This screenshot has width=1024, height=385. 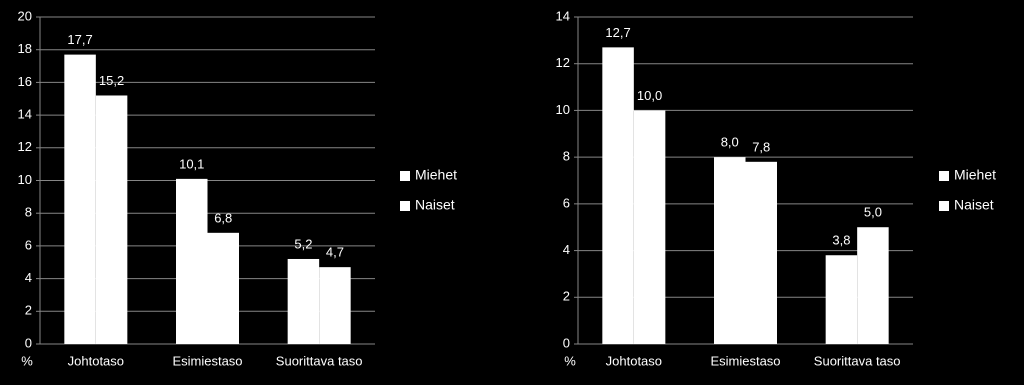 What do you see at coordinates (25, 81) in the screenshot?
I see `y-tick-label: 16` at bounding box center [25, 81].